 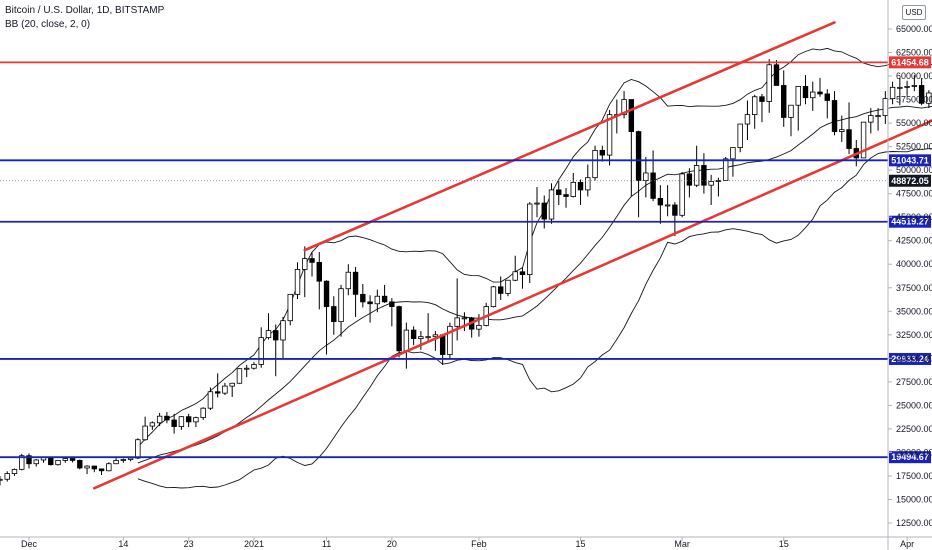 What do you see at coordinates (914, 123) in the screenshot?
I see `y-tick-label: 55000.00` at bounding box center [914, 123].